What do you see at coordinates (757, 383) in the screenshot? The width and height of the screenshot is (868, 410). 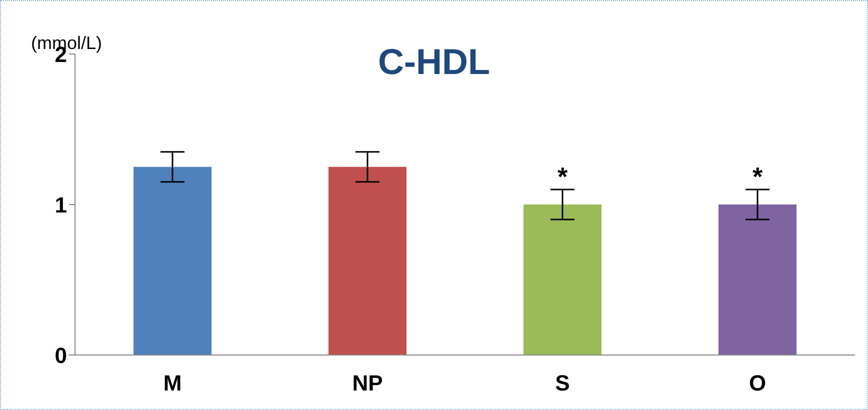 I see `x-tick-label: O` at bounding box center [757, 383].